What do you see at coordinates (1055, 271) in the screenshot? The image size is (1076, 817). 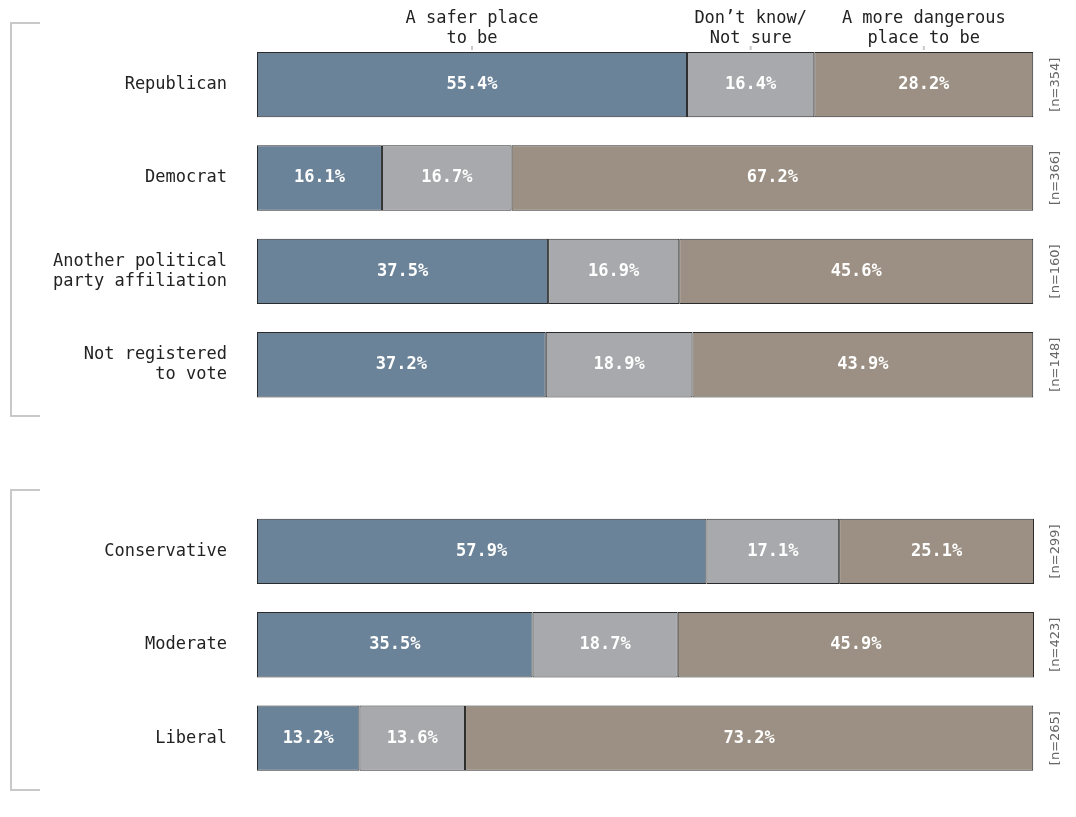 I see `text: [n=160]` at bounding box center [1055, 271].